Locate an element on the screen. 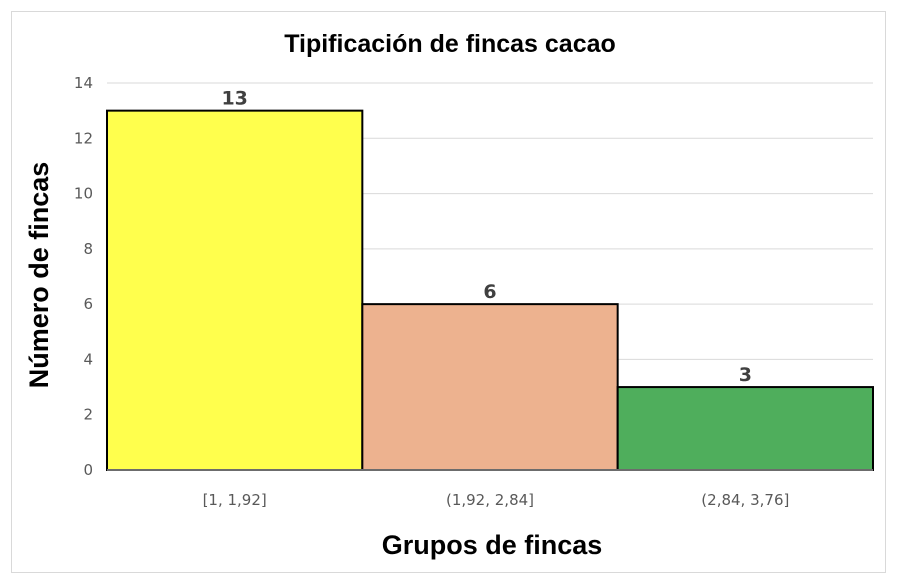 This screenshot has height=587, width=900. y-tick-label: 12 is located at coordinates (83, 138).